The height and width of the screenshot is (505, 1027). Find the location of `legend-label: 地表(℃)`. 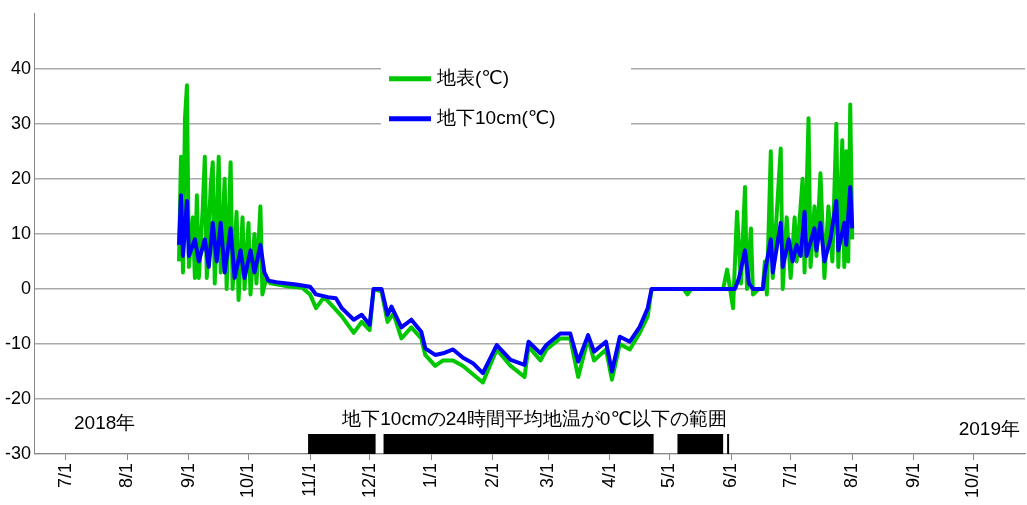

legend-label: 地表(℃) is located at coordinates (473, 78).